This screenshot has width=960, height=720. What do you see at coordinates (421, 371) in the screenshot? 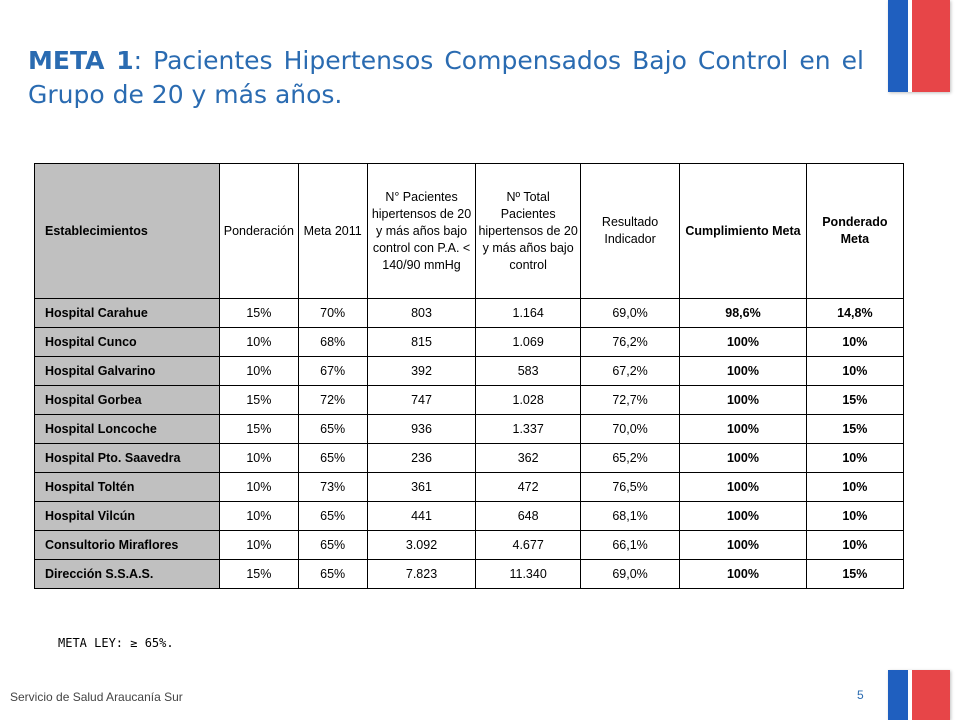
I see `cell-n-pacientes: 392` at bounding box center [421, 371].